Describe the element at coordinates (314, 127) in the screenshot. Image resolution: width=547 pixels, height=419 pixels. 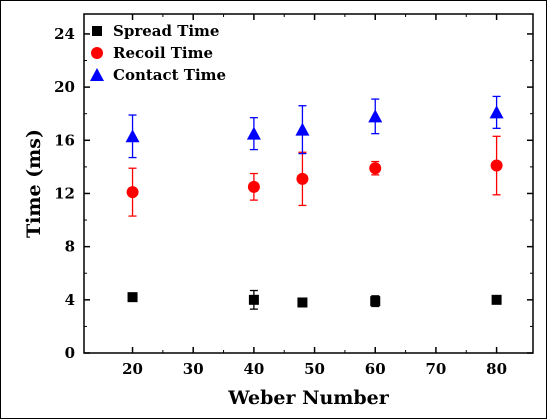
I see `series-triangle` at that location.